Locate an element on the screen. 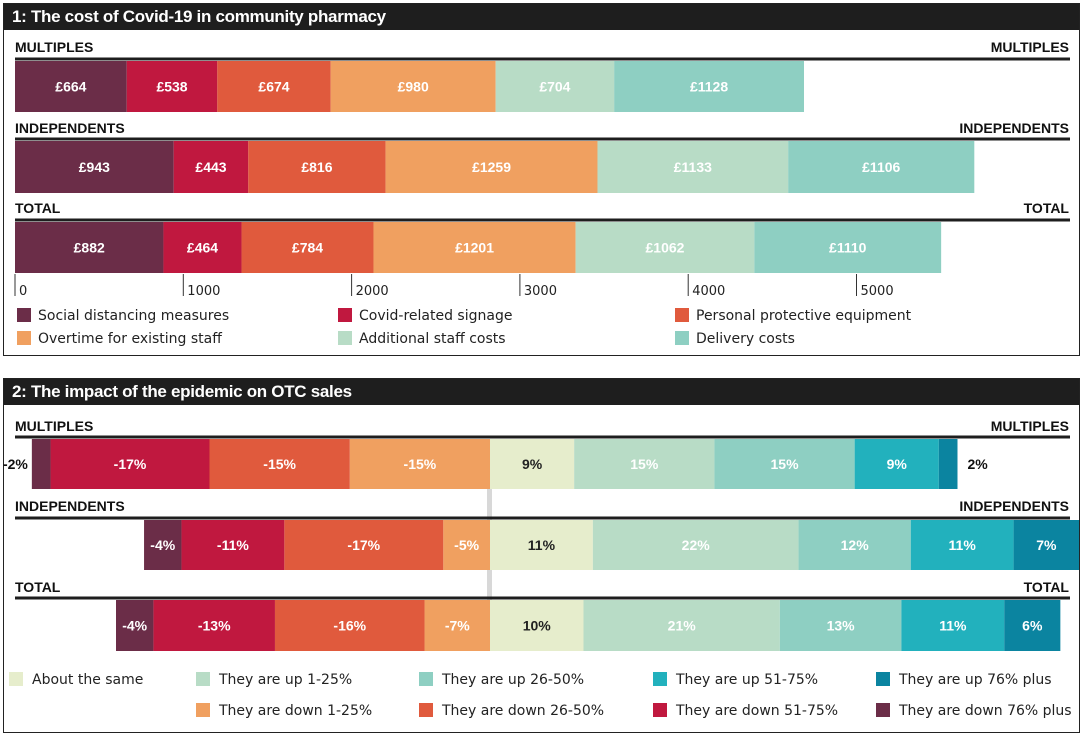 This screenshot has height=738, width=1086. legend-label: They are down 51-75% is located at coordinates (757, 711).